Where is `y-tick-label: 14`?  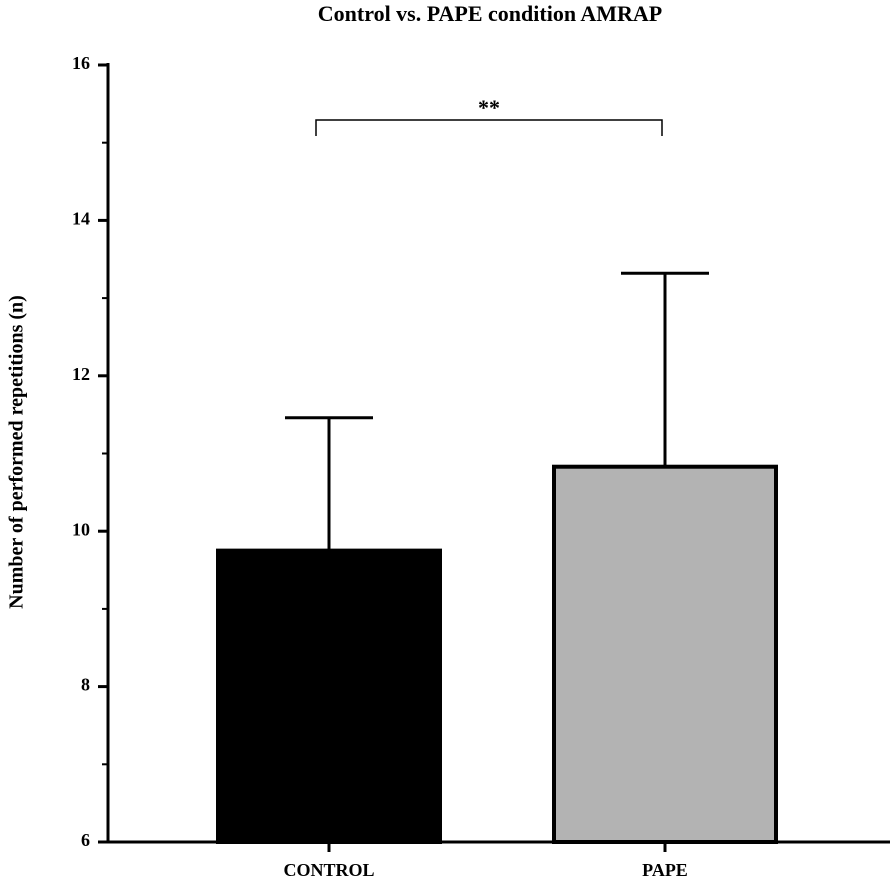
y-tick-label: 14 is located at coordinates (81, 219).